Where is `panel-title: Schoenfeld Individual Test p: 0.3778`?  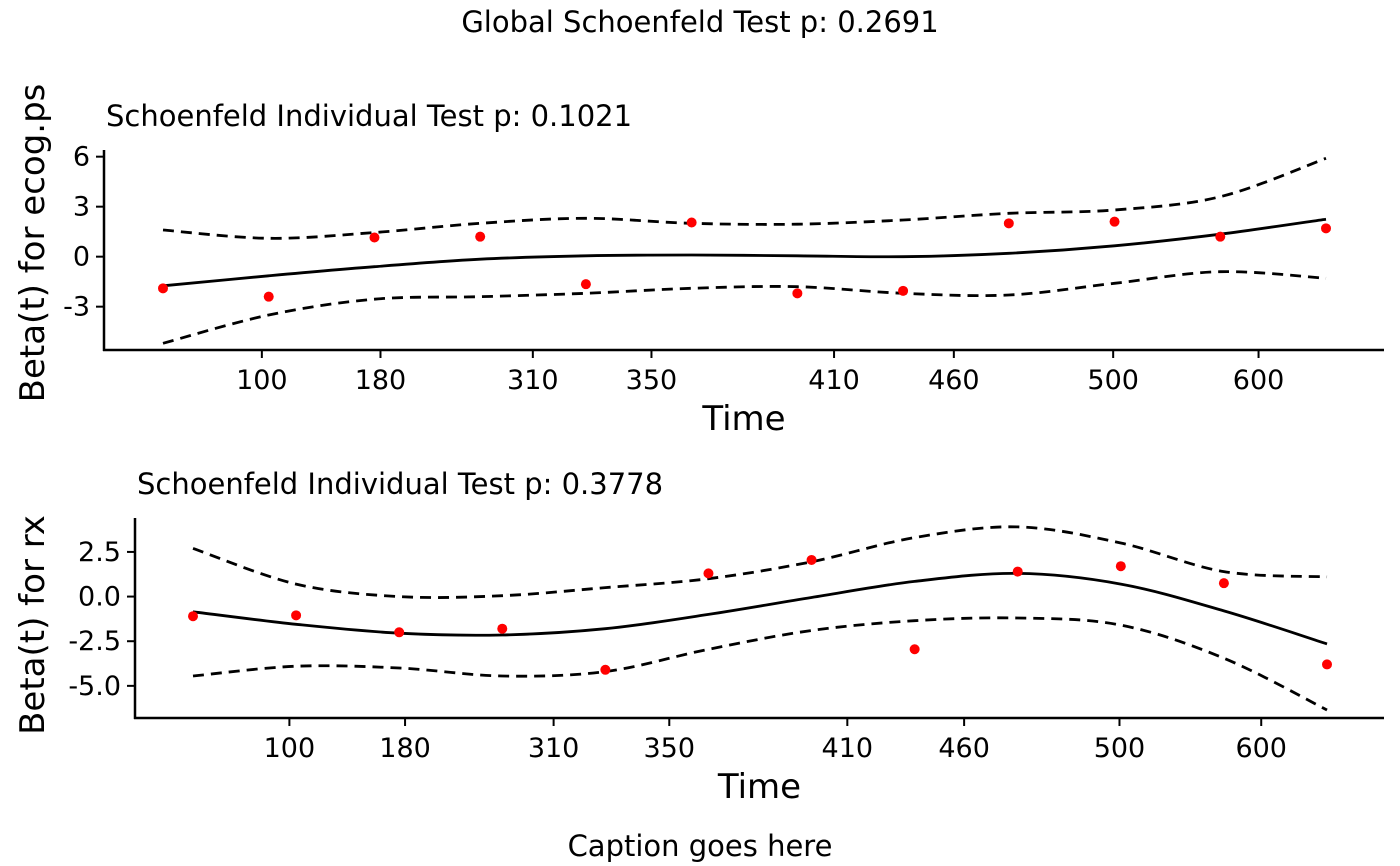
panel-title: Schoenfeld Individual Test p: 0.3778 is located at coordinates (400, 484).